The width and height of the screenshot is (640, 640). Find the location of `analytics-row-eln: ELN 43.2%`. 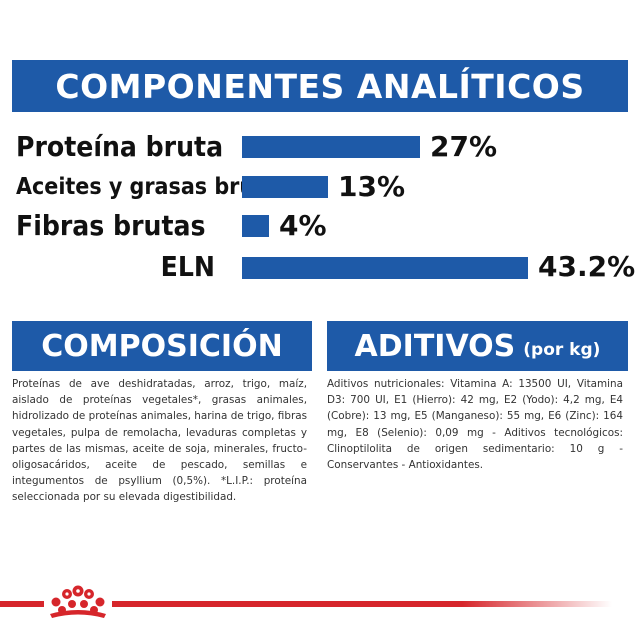

analytics-row-eln: ELN 43.2% is located at coordinates (320, 267).